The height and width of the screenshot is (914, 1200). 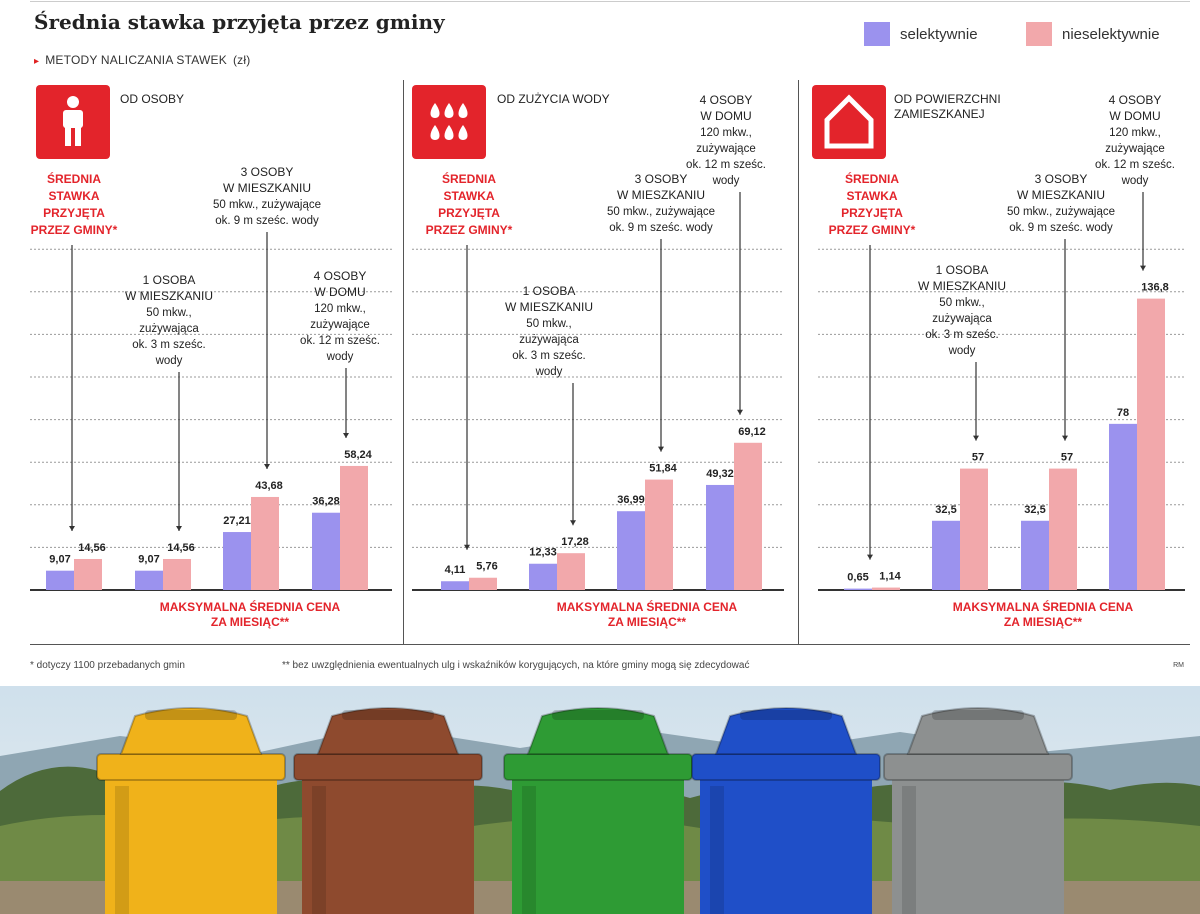 What do you see at coordinates (978, 458) in the screenshot?
I see `value-label-nonselective: 57` at bounding box center [978, 458].